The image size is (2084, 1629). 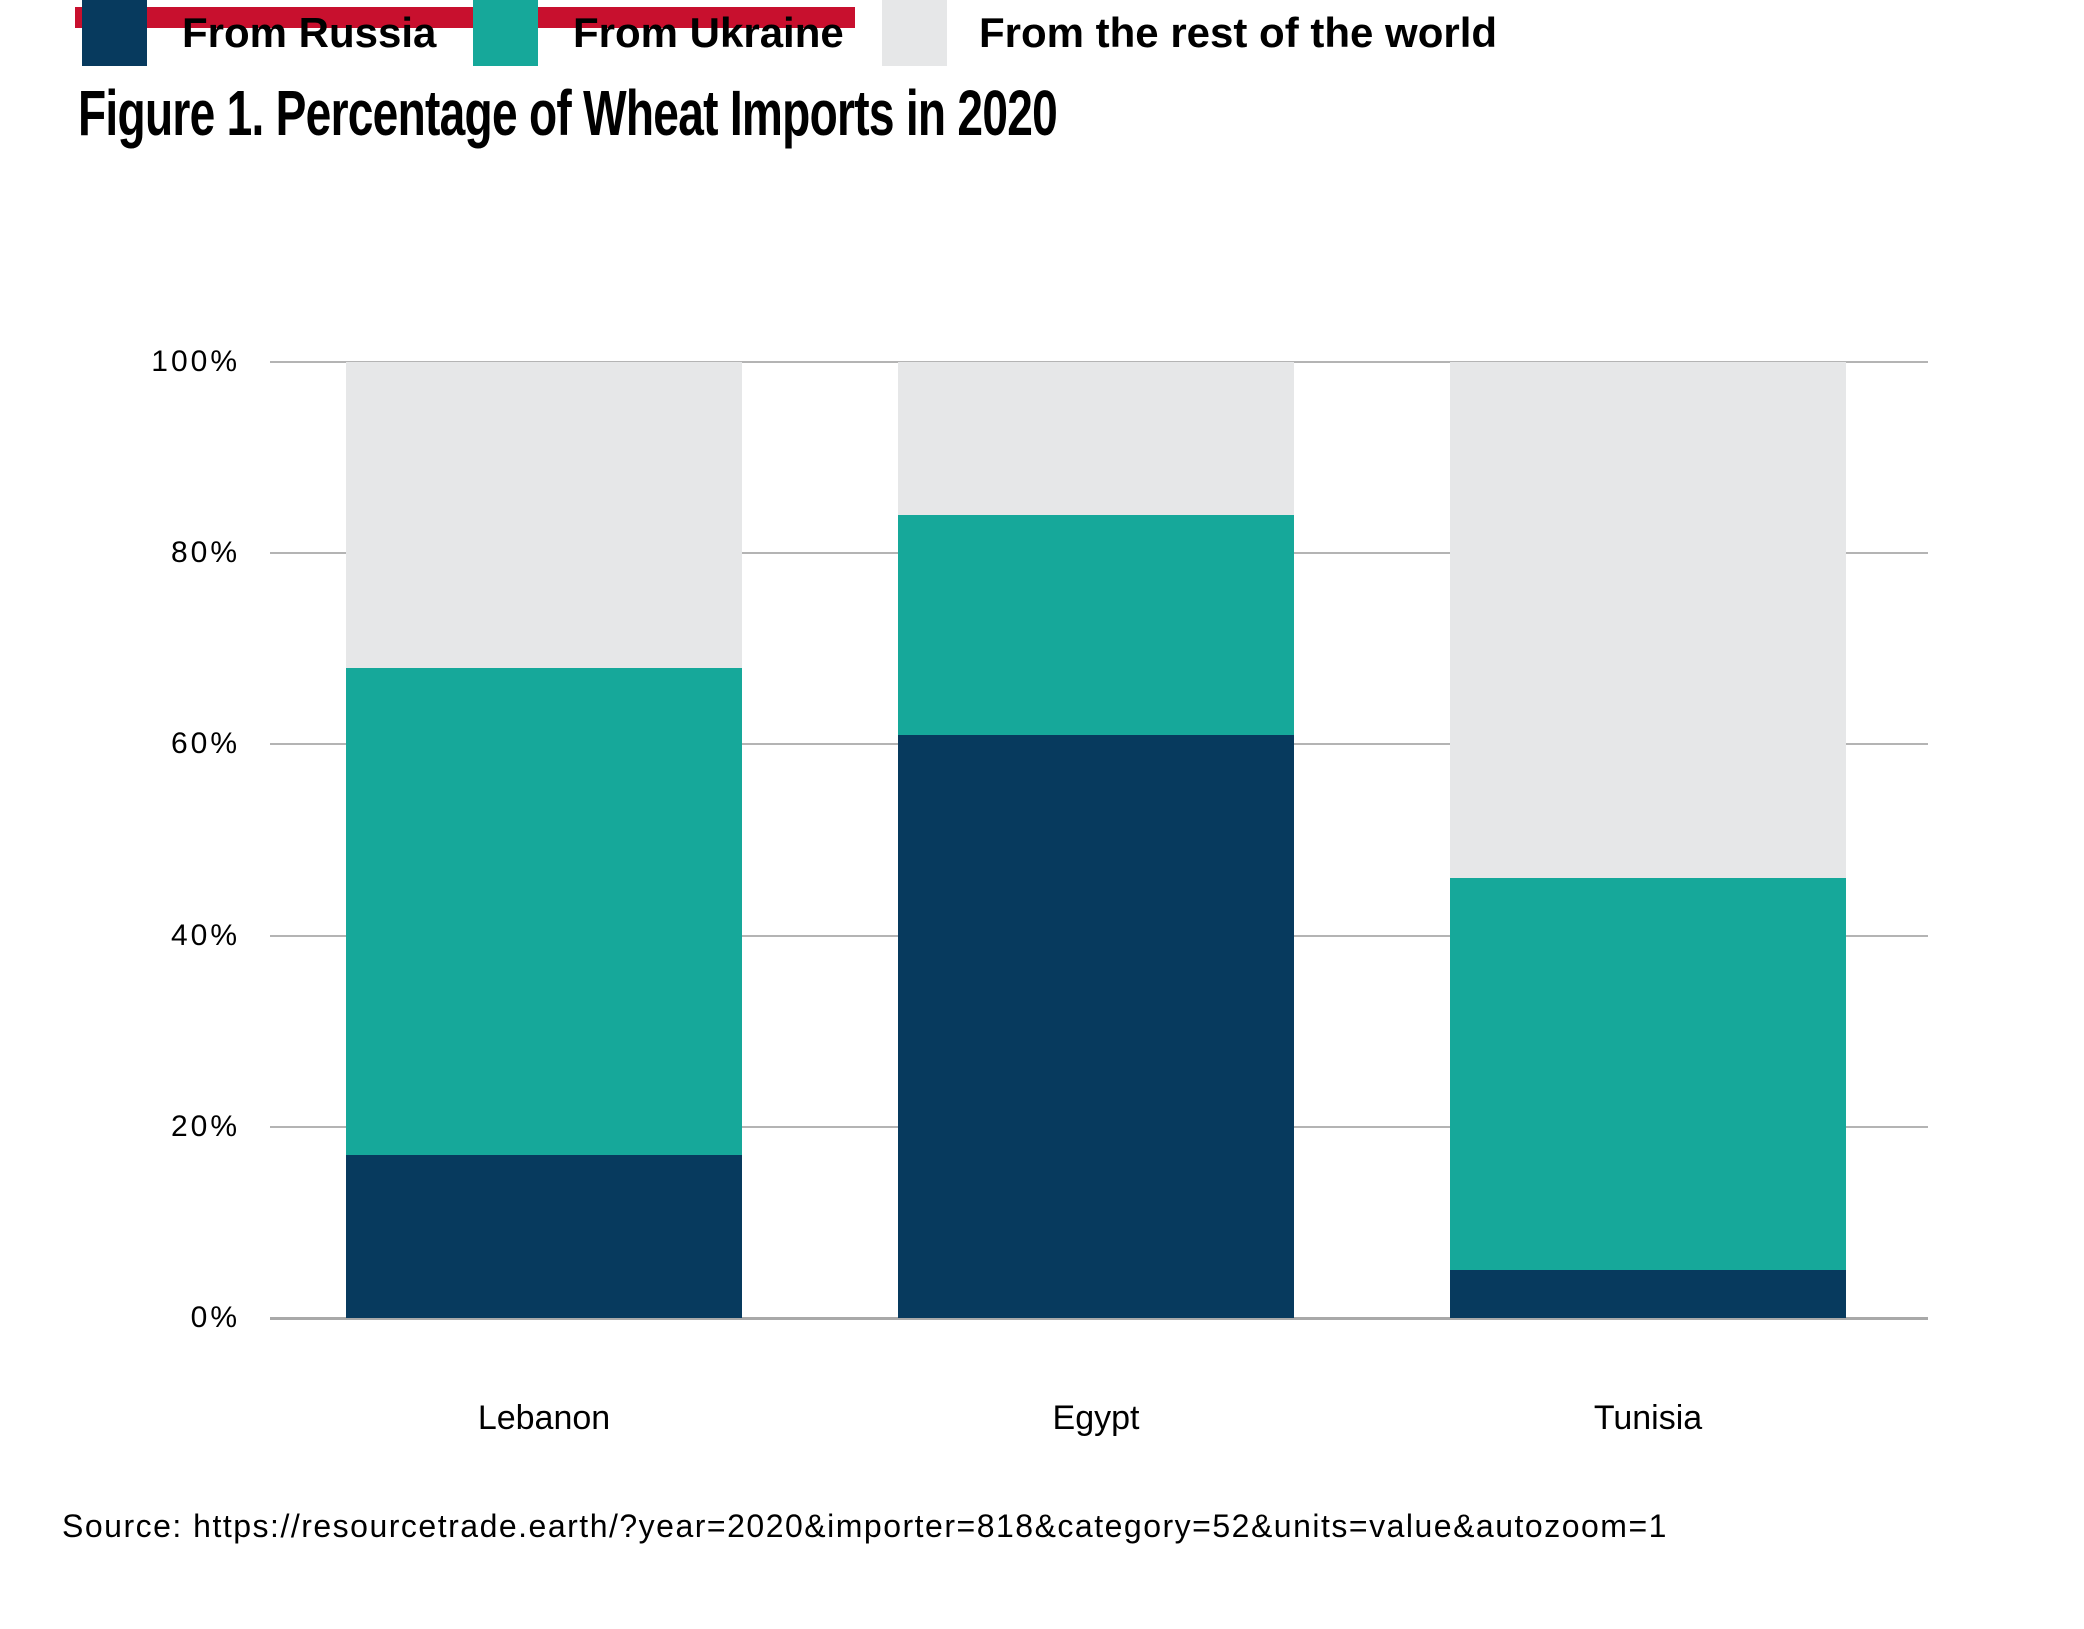 I want to click on x-axis-category-label: Lebanon, so click(x=544, y=1418).